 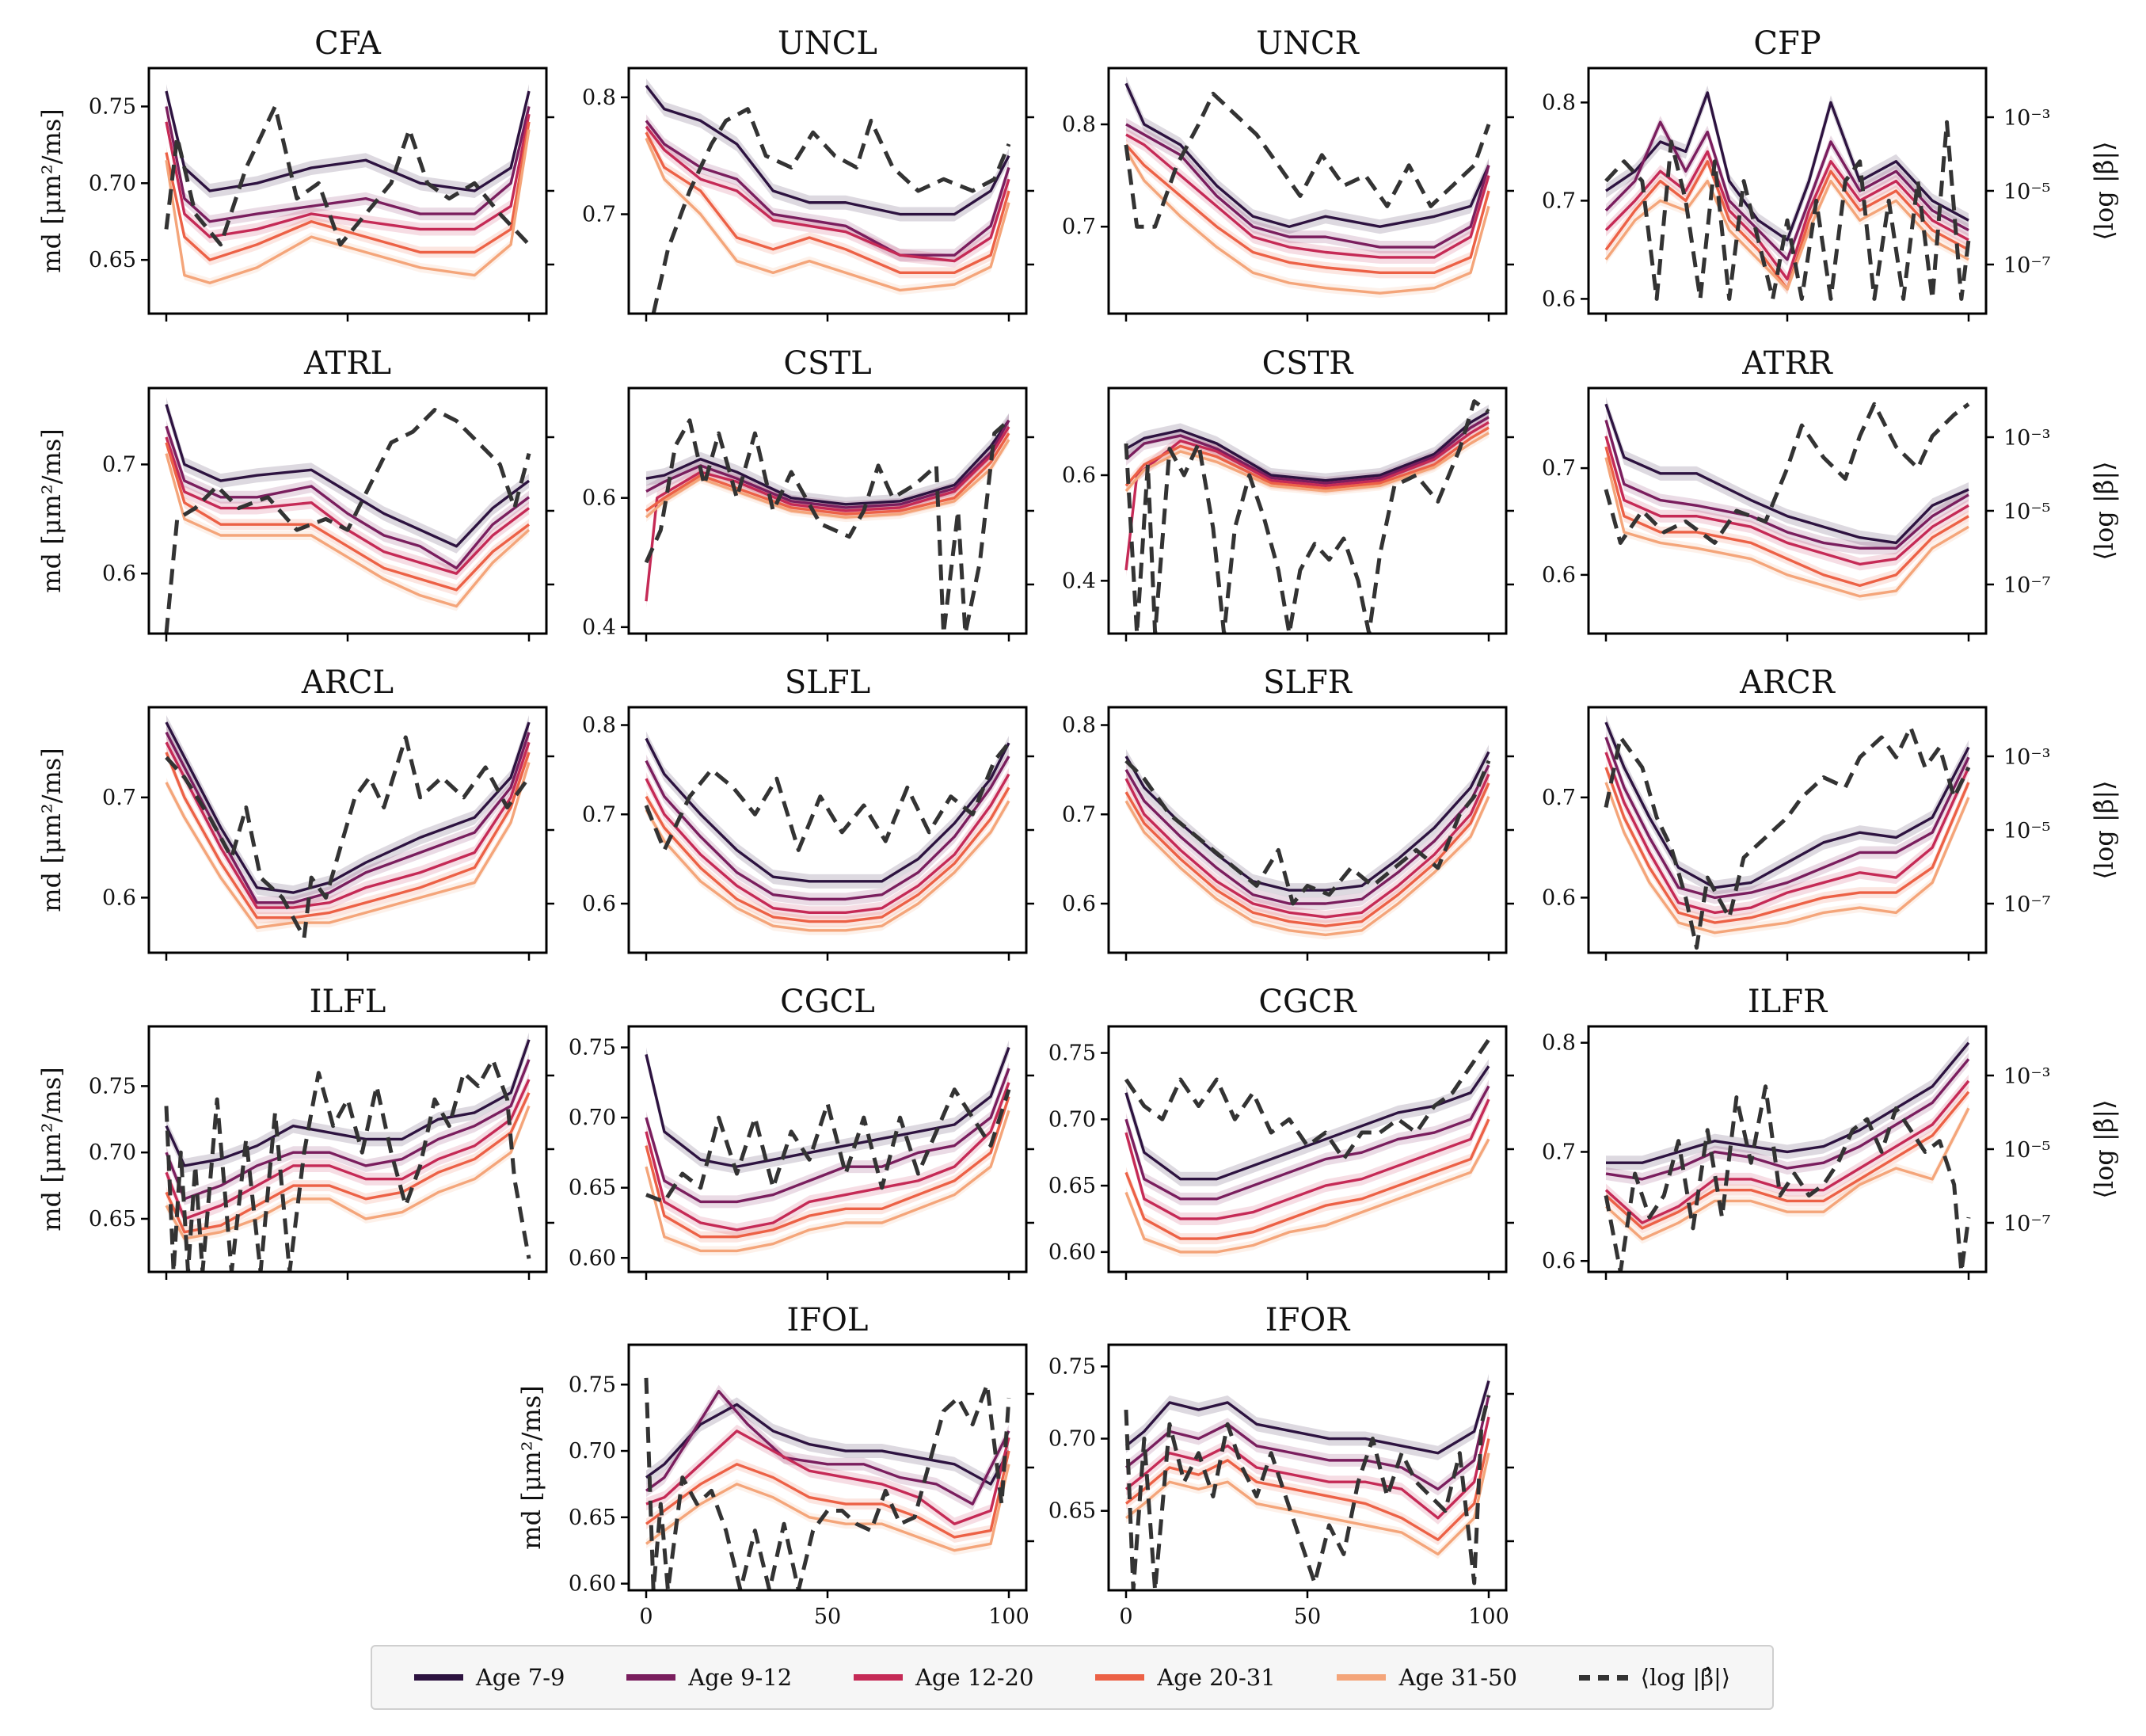 I want to click on legend-label-age-7-9: Age 7-9, so click(x=520, y=1677).